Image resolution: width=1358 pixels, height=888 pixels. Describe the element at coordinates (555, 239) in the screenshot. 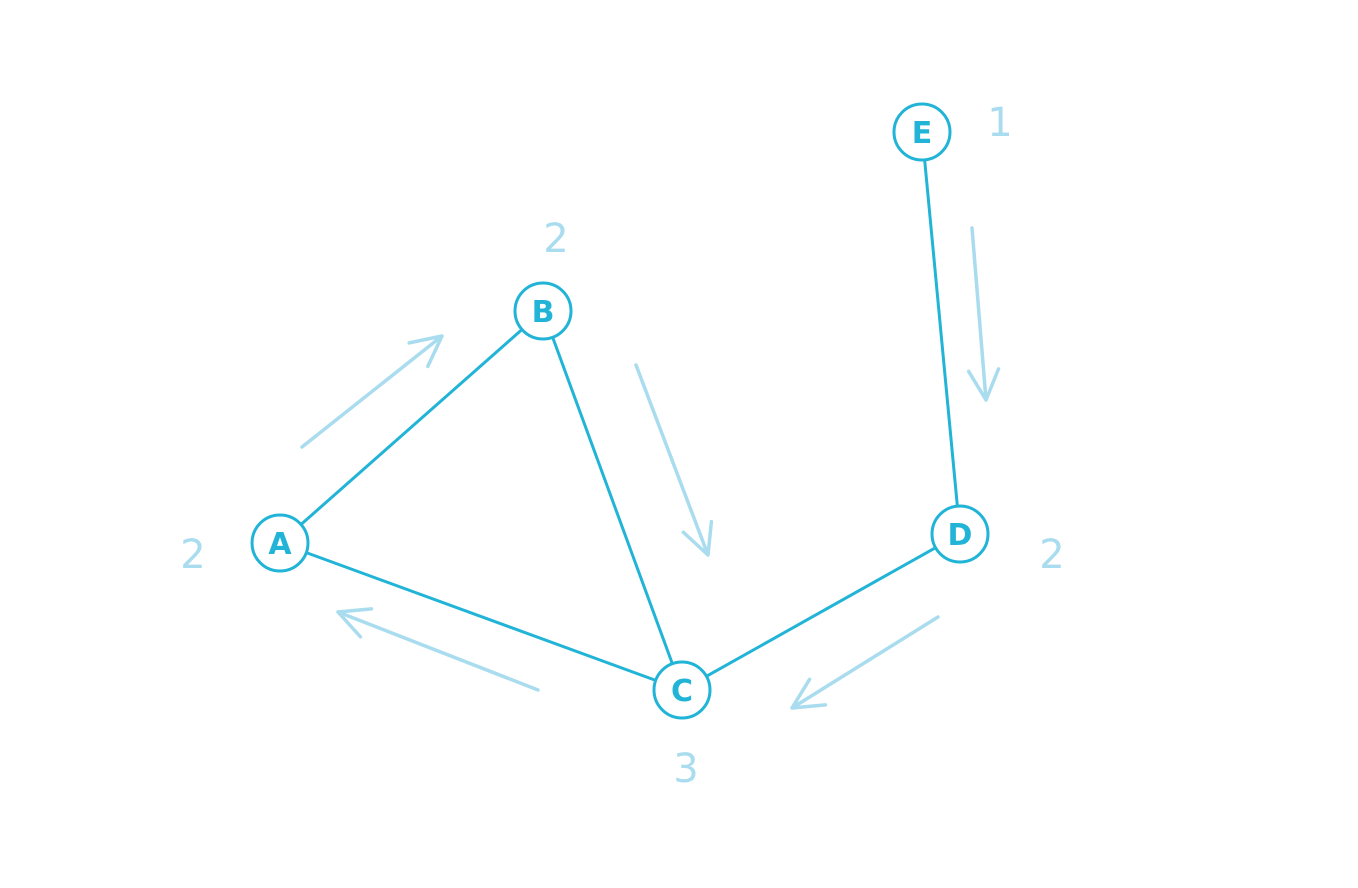

I see `node-b-weight: 2` at that location.